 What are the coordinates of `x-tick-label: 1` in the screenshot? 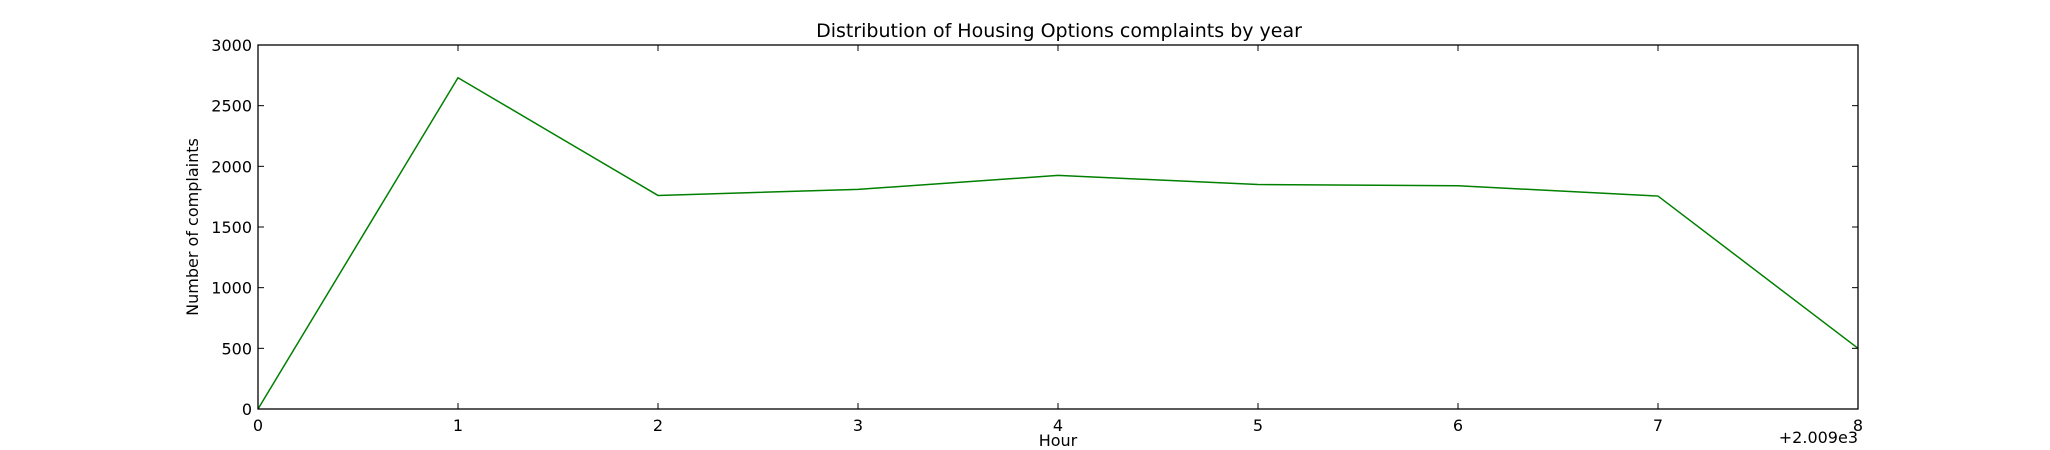 It's located at (458, 425).